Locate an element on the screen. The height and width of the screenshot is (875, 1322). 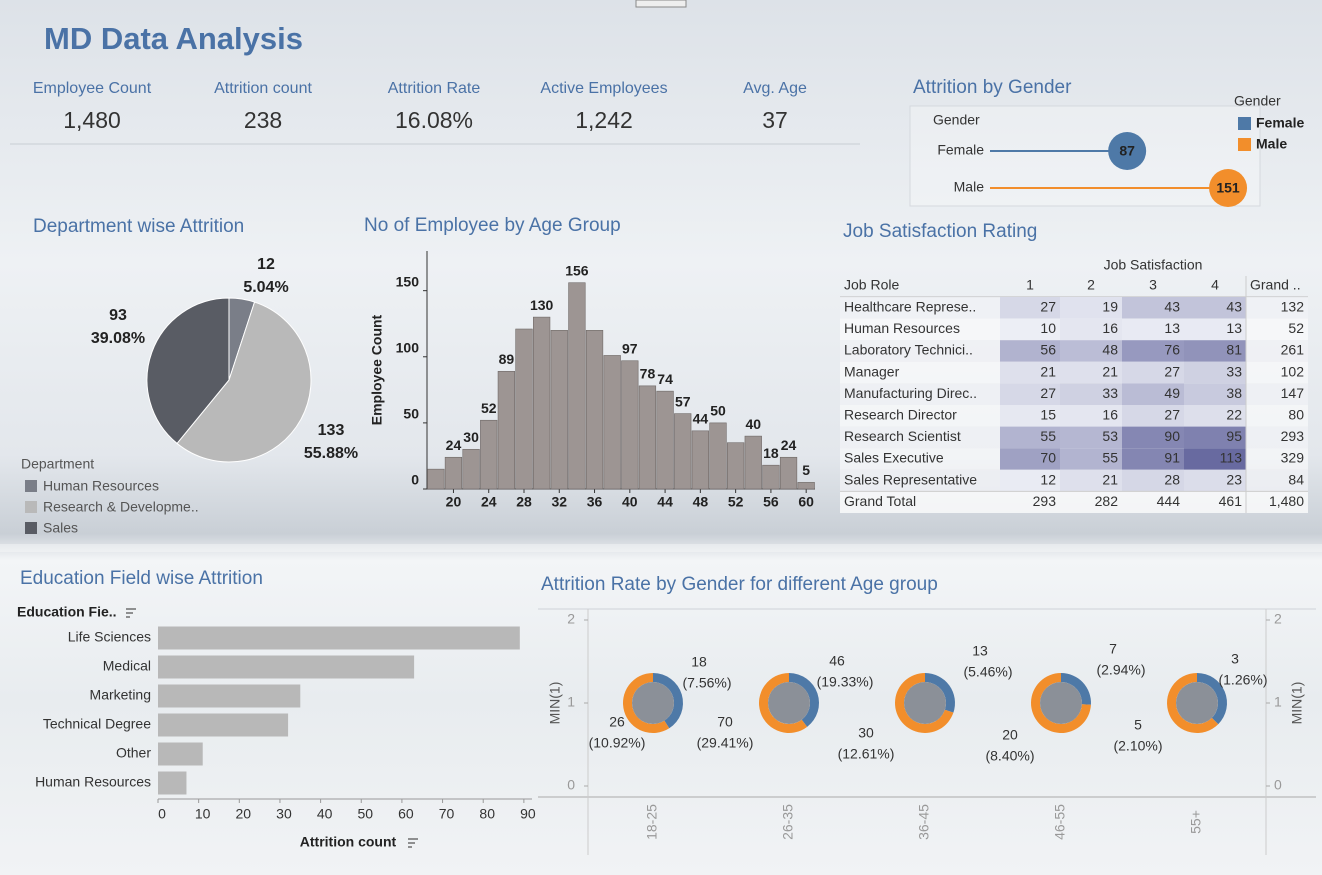
cell-value: 80 is located at coordinates (1296, 415).